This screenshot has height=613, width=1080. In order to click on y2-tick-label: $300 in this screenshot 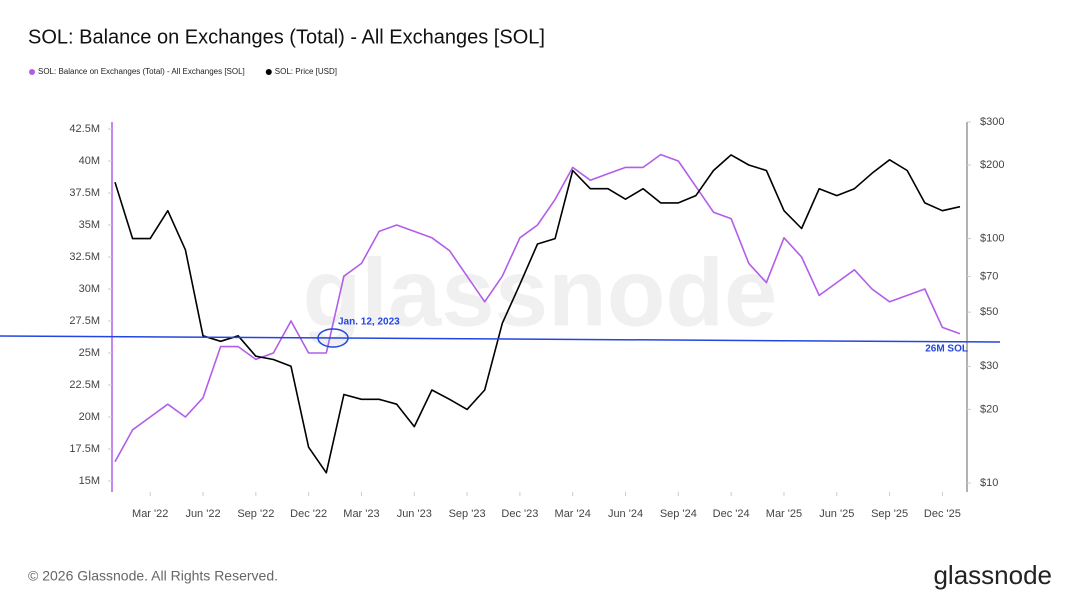, I will do `click(992, 122)`.